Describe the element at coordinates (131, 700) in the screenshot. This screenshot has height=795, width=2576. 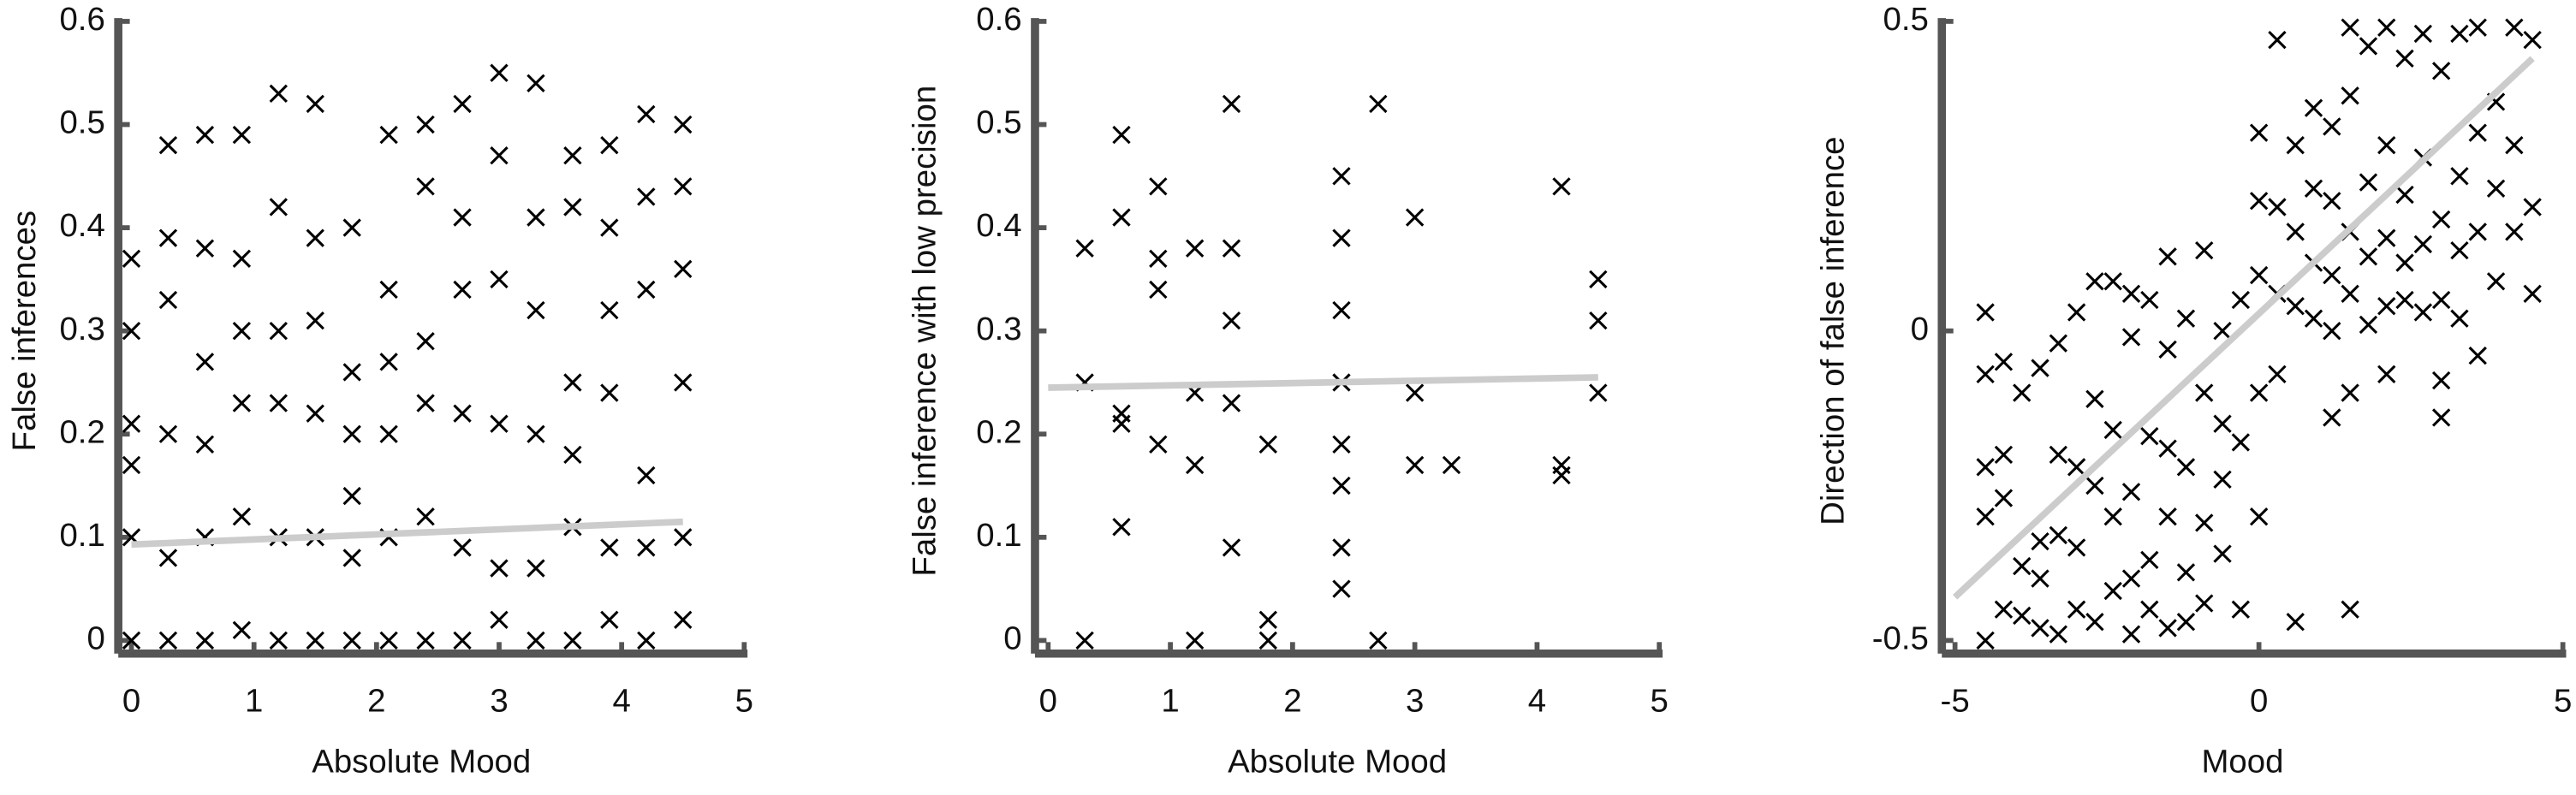
I see `x-tick-label: 0` at that location.